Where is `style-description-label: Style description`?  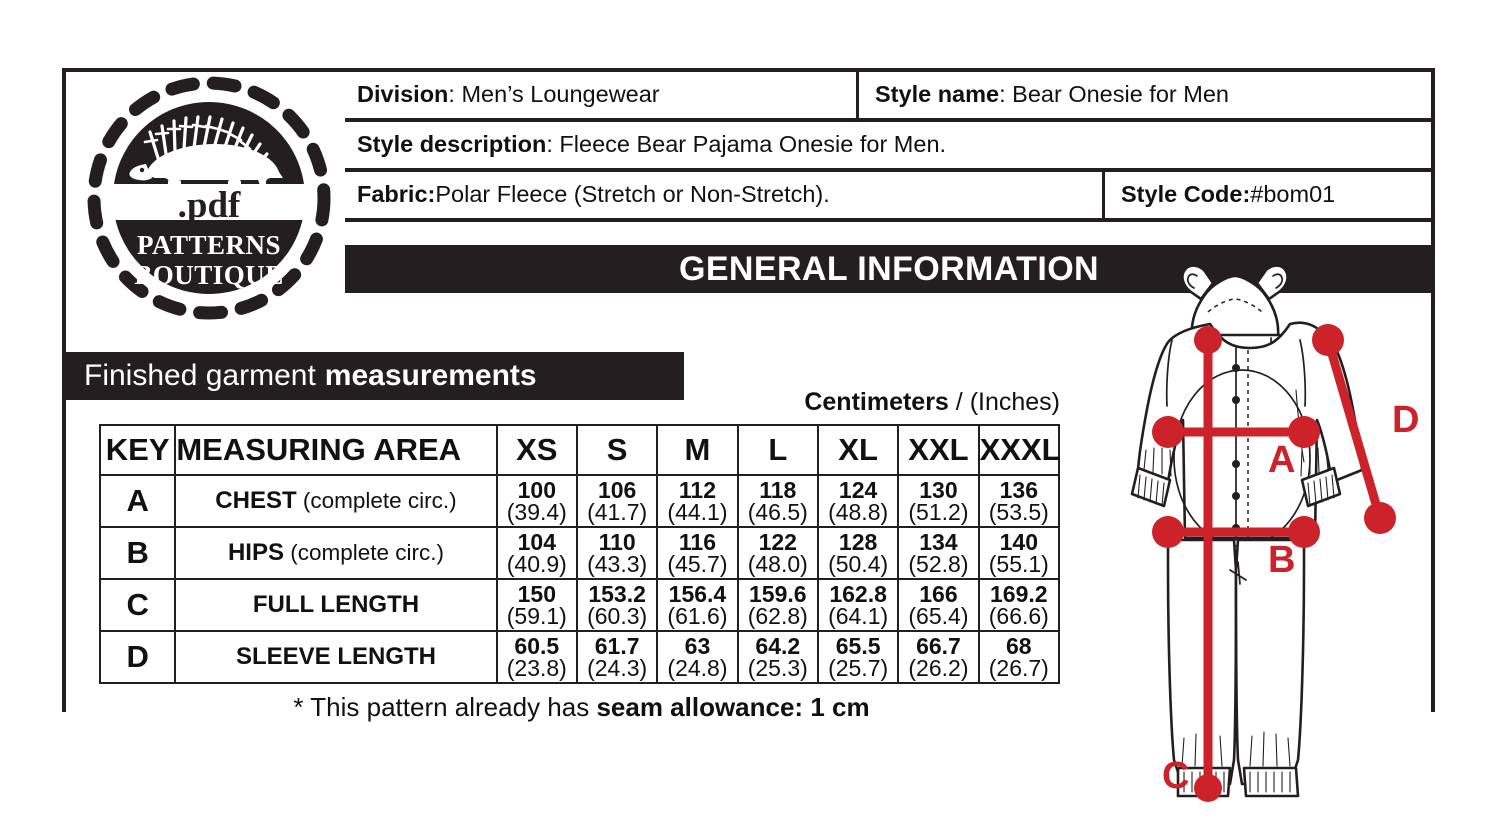
style-description-label: Style description is located at coordinates (452, 143).